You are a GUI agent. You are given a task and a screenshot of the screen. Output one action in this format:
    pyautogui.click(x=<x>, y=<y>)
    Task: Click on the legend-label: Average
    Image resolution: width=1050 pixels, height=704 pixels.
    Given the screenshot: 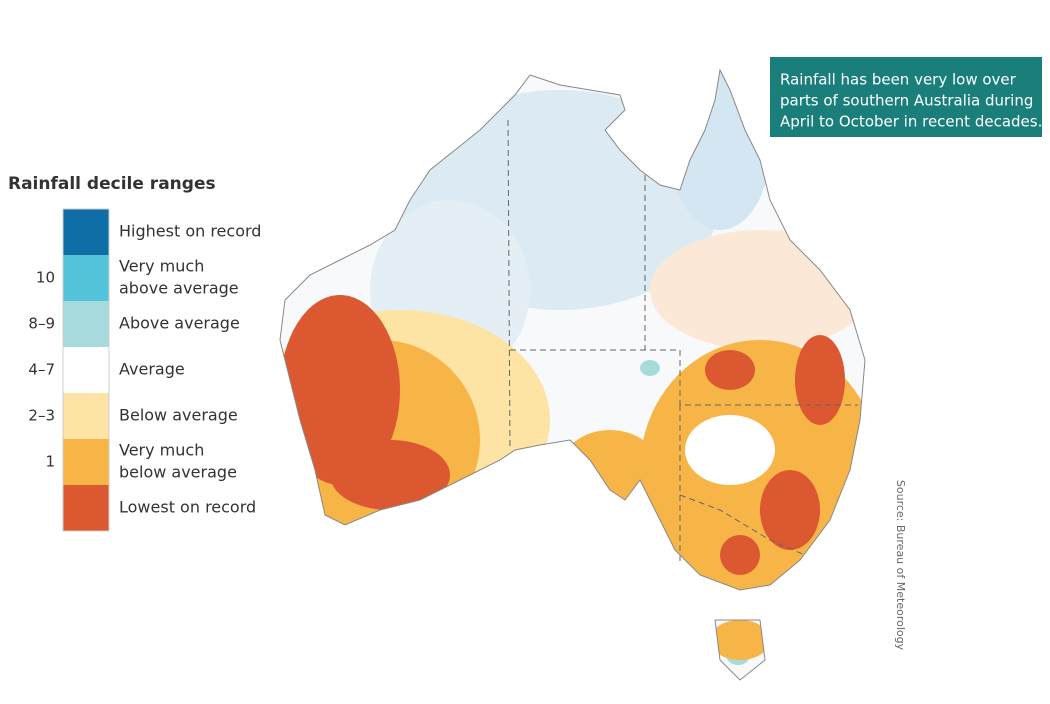 What is the action you would take?
    pyautogui.click(x=152, y=369)
    